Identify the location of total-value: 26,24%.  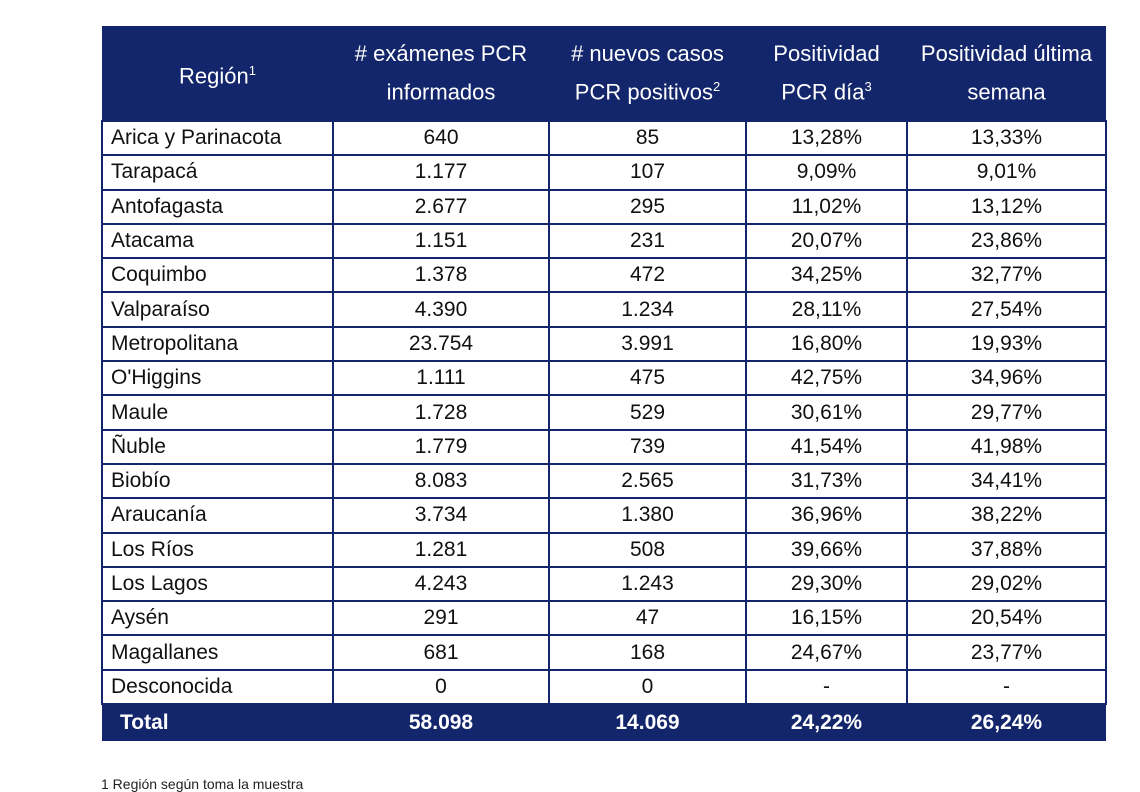
(1006, 723).